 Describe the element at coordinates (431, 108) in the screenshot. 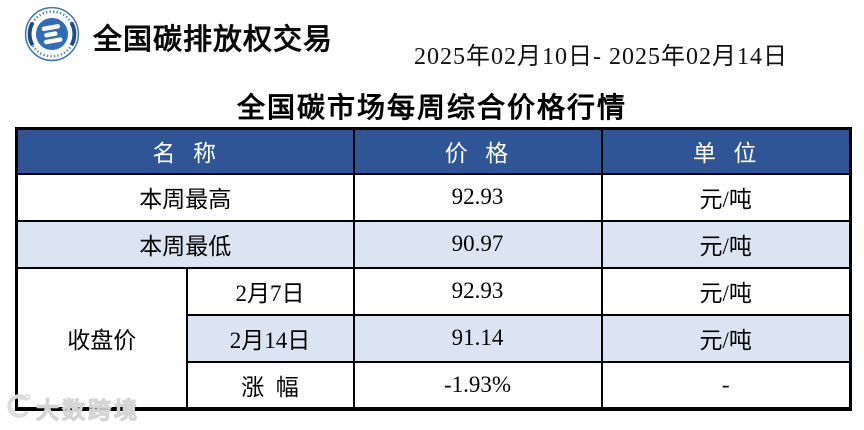

I see `page-title: 全国碳市场每周综合价格行情` at that location.